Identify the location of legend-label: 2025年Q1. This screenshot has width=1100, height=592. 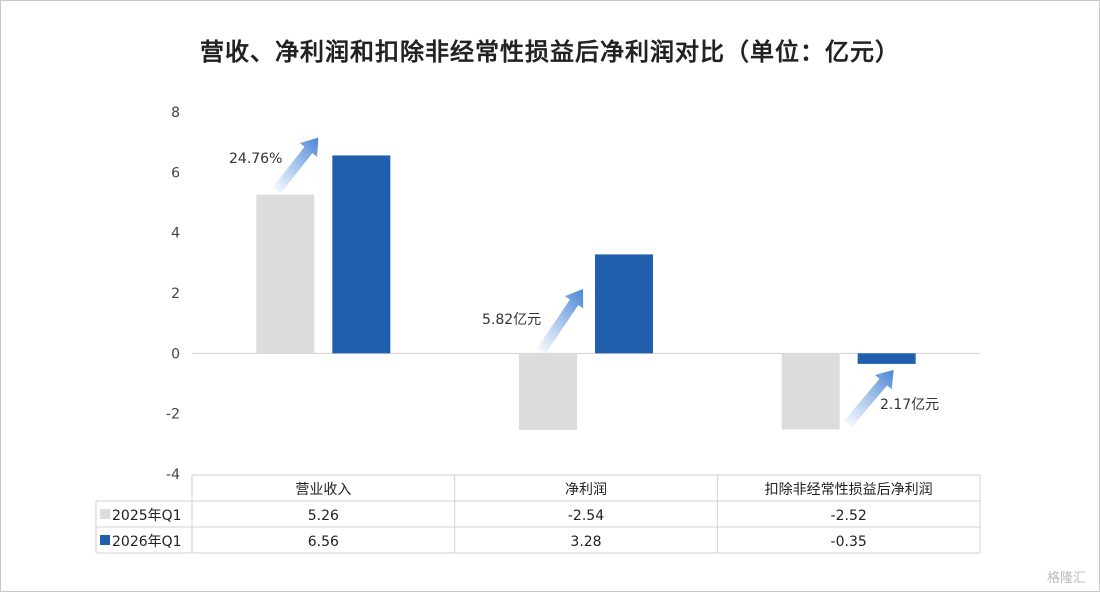
(147, 516).